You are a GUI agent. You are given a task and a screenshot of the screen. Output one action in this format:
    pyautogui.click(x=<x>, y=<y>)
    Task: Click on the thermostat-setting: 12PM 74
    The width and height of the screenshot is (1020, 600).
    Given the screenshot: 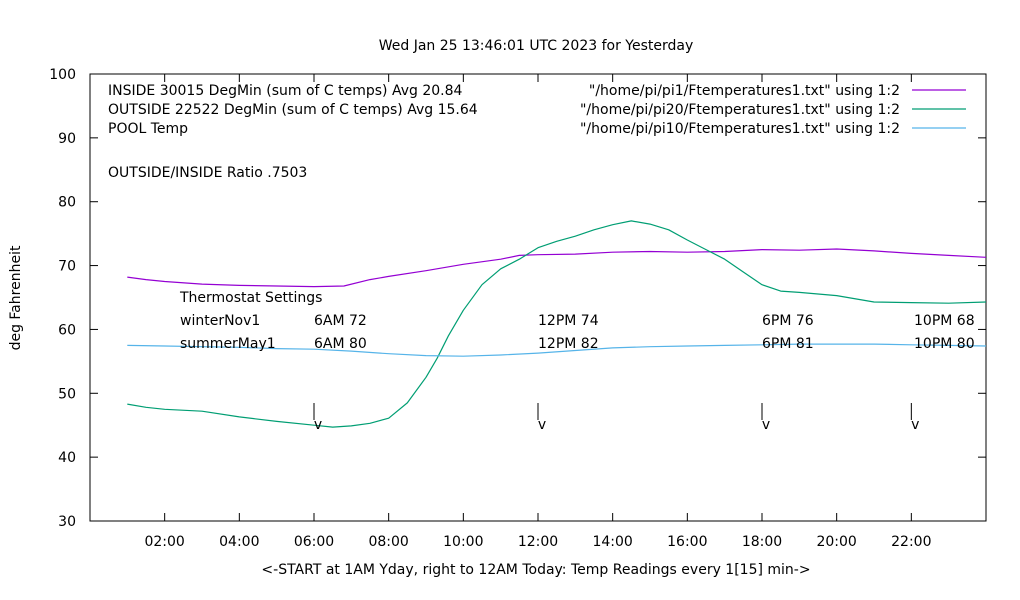 What is the action you would take?
    pyautogui.click(x=568, y=321)
    